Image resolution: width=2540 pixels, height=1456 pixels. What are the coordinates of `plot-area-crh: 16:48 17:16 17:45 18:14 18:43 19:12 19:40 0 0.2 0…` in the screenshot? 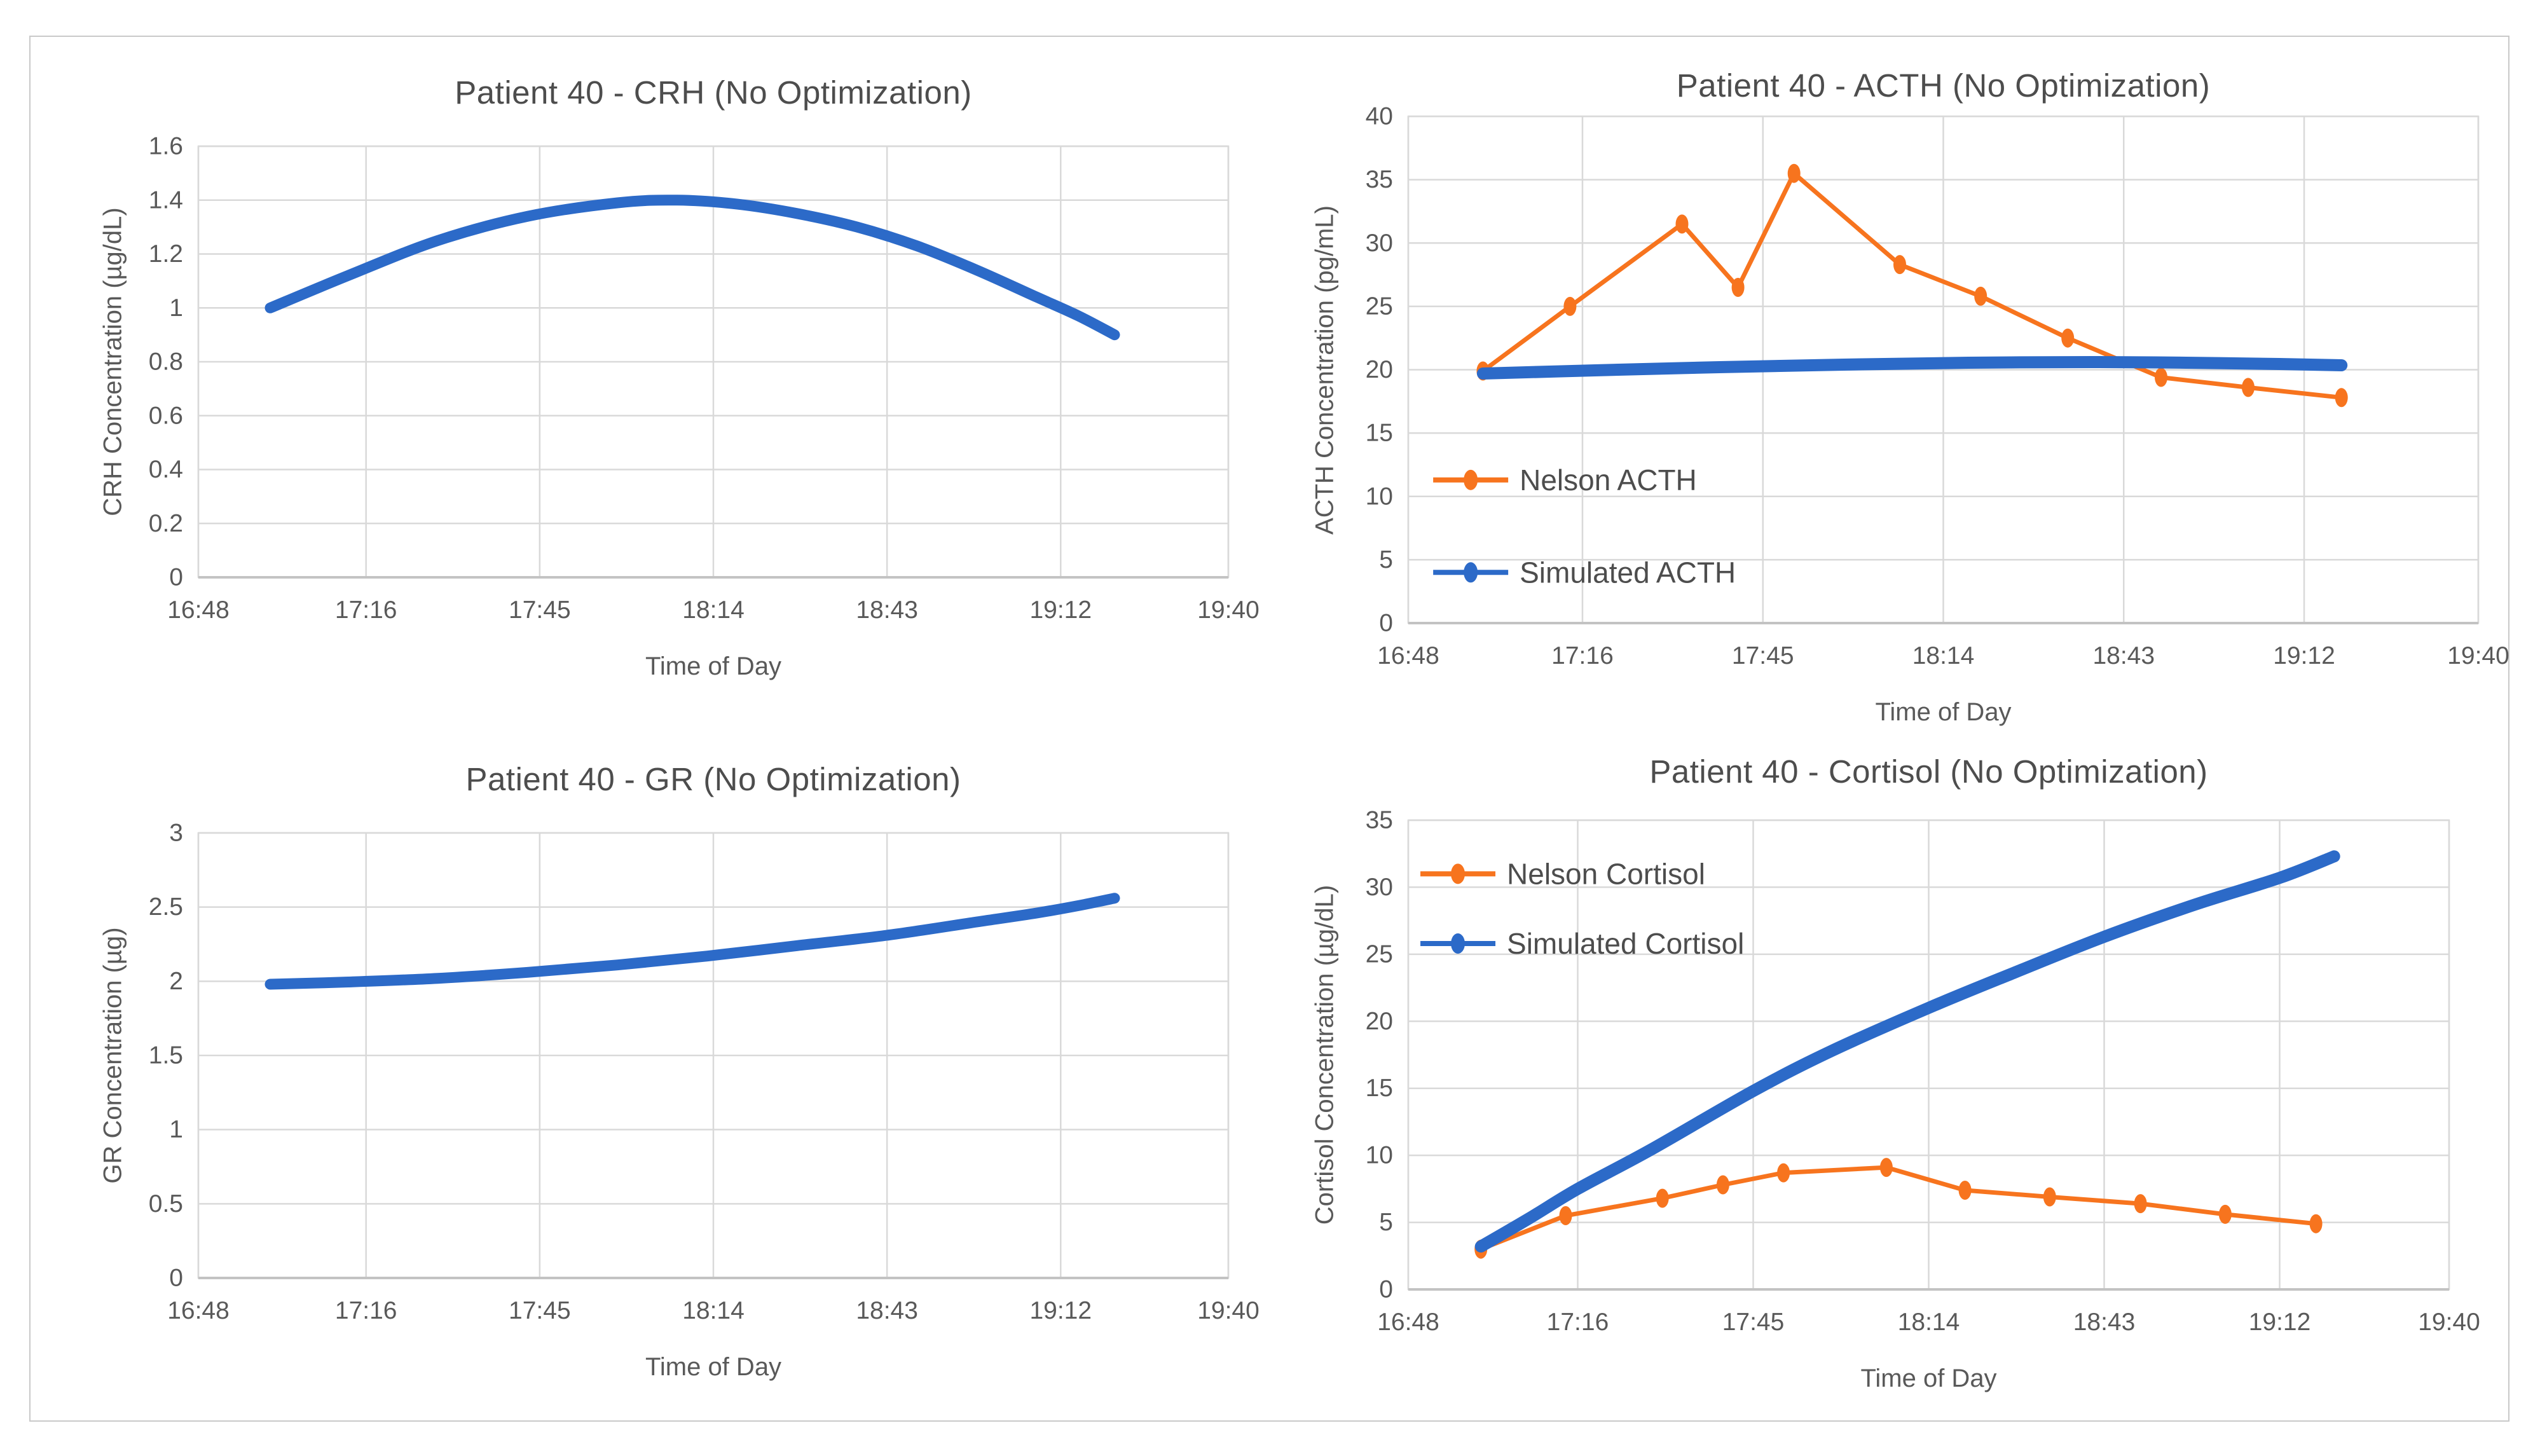 It's located at (705, 378).